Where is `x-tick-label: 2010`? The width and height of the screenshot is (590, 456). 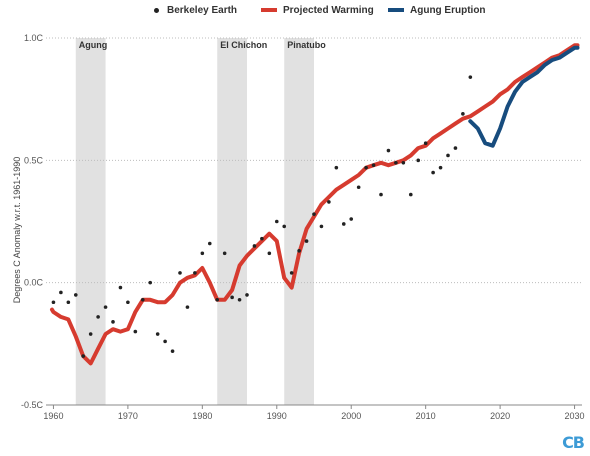
x-tick-label: 2010 is located at coordinates (426, 416).